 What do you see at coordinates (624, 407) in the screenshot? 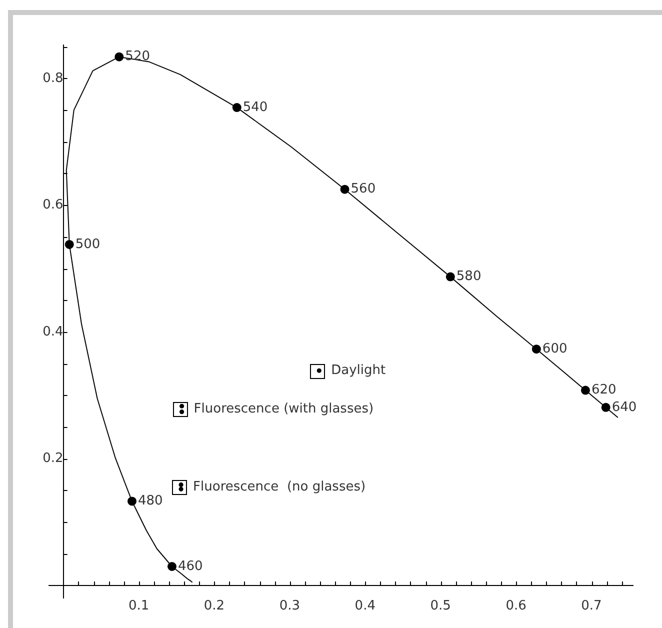
I see `annotation: 640` at bounding box center [624, 407].